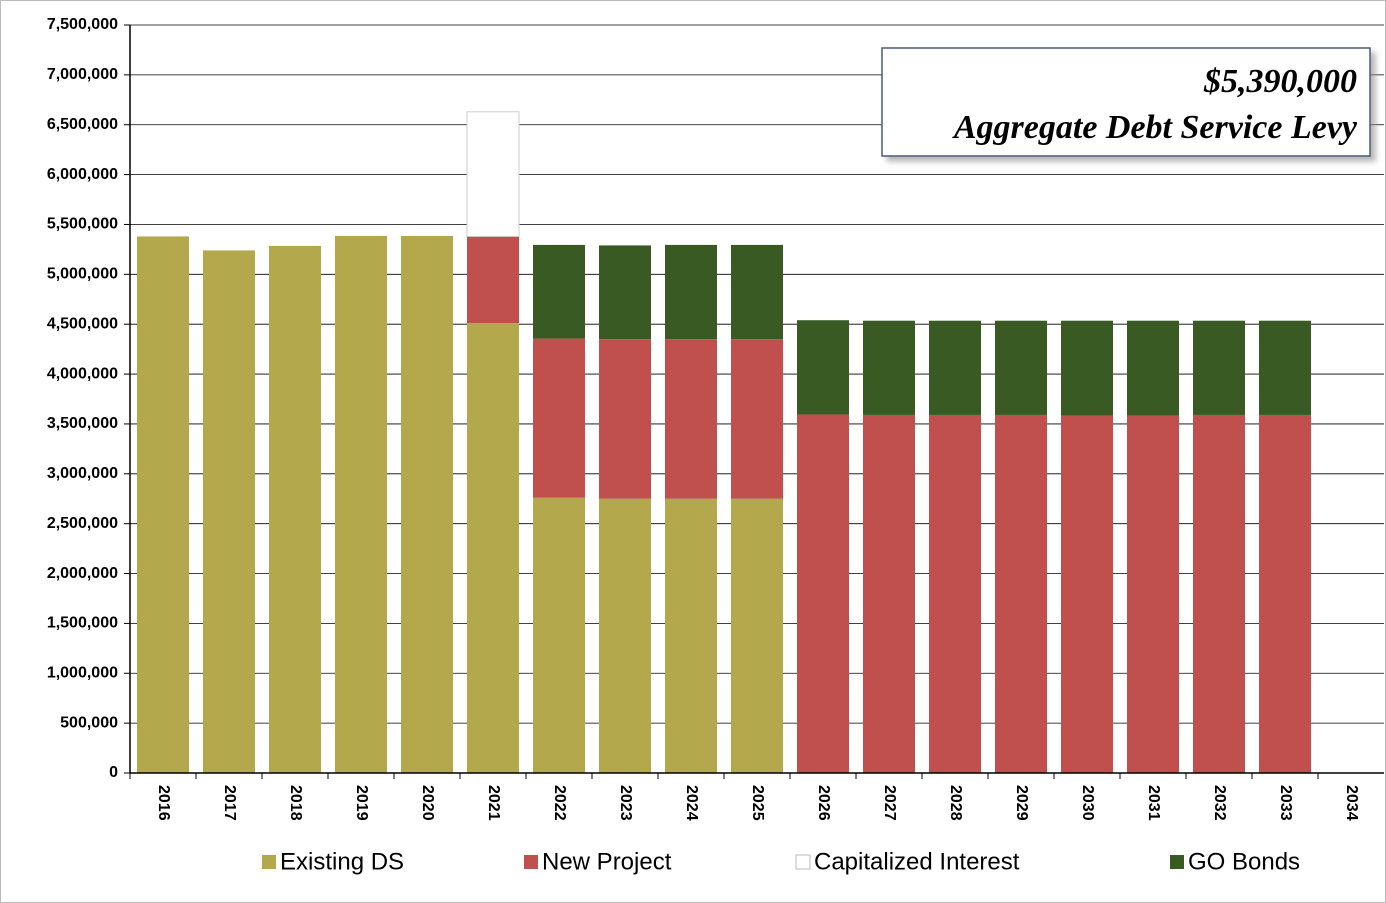 The height and width of the screenshot is (903, 1386). What do you see at coordinates (1126, 102) in the screenshot?
I see `annotation-box` at bounding box center [1126, 102].